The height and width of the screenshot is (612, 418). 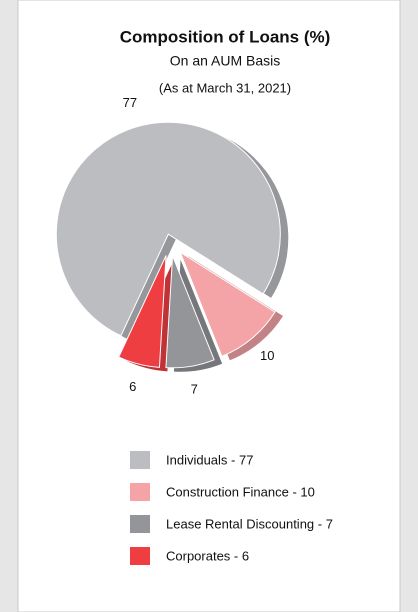 What do you see at coordinates (225, 87) in the screenshot?
I see `chart-note: (As at March 31, 2021)` at bounding box center [225, 87].